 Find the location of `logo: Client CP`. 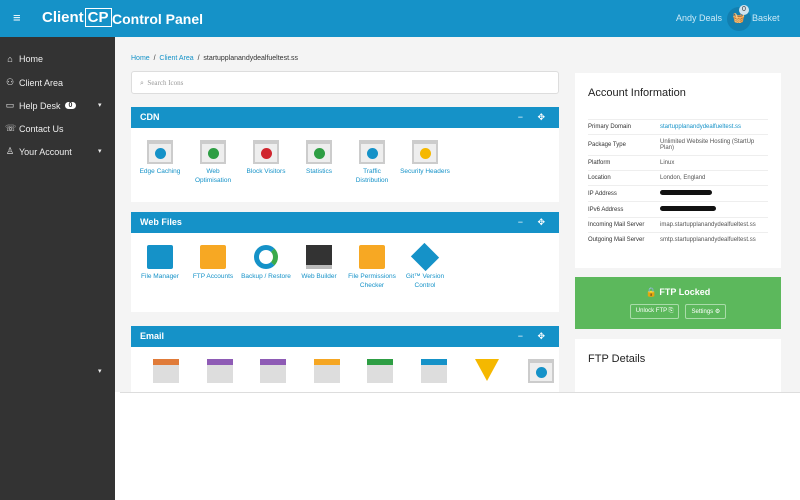

logo: Client CP is located at coordinates (77, 17).